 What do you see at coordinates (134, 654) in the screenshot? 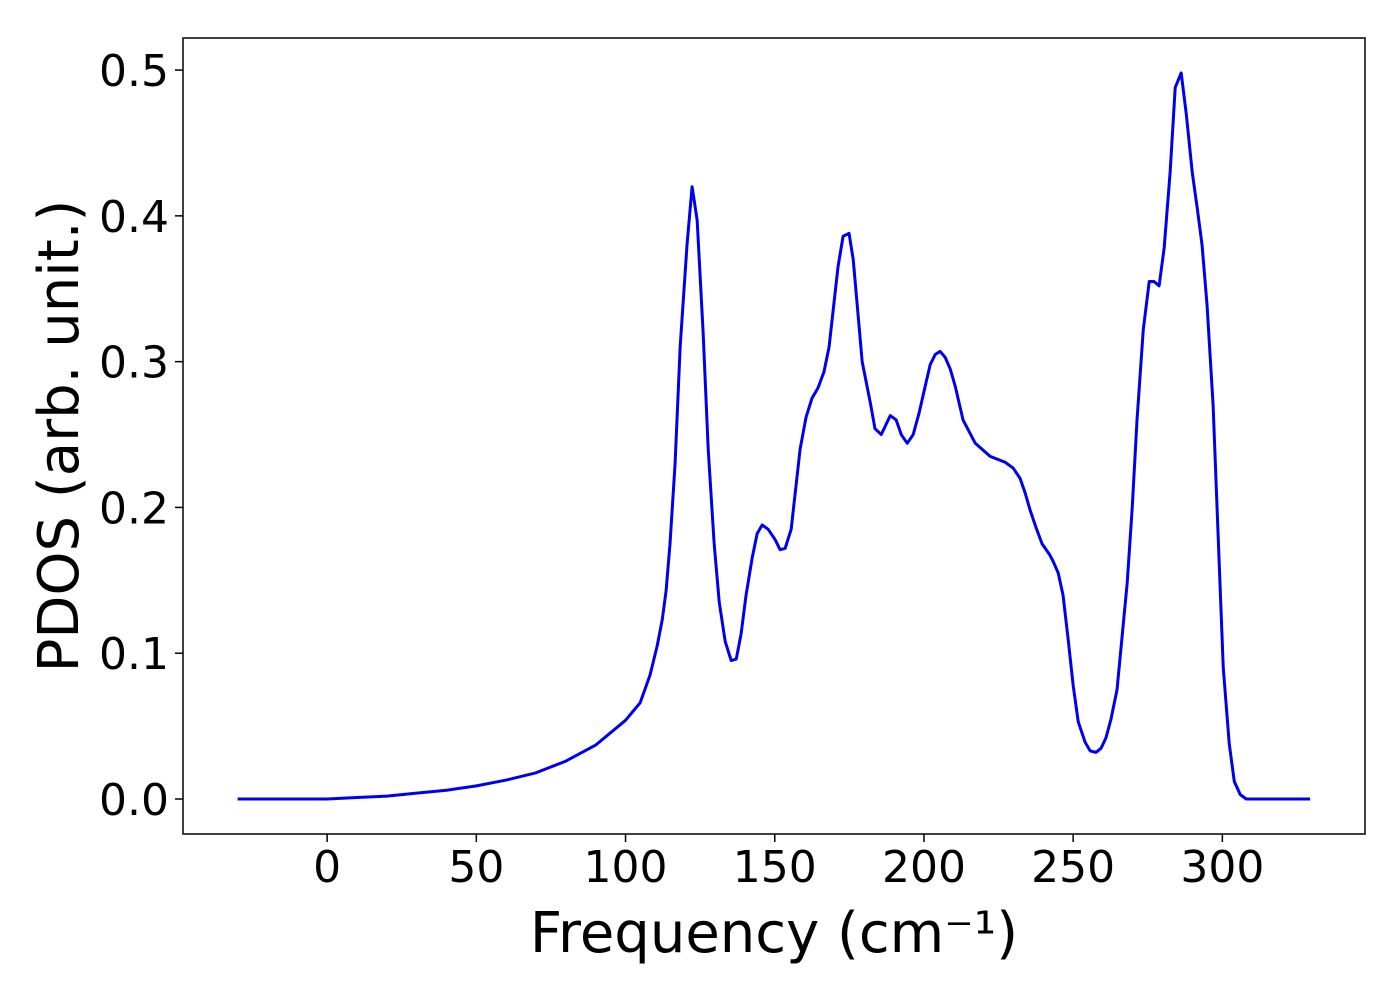
I see `y-tick-label: 0.1` at bounding box center [134, 654].